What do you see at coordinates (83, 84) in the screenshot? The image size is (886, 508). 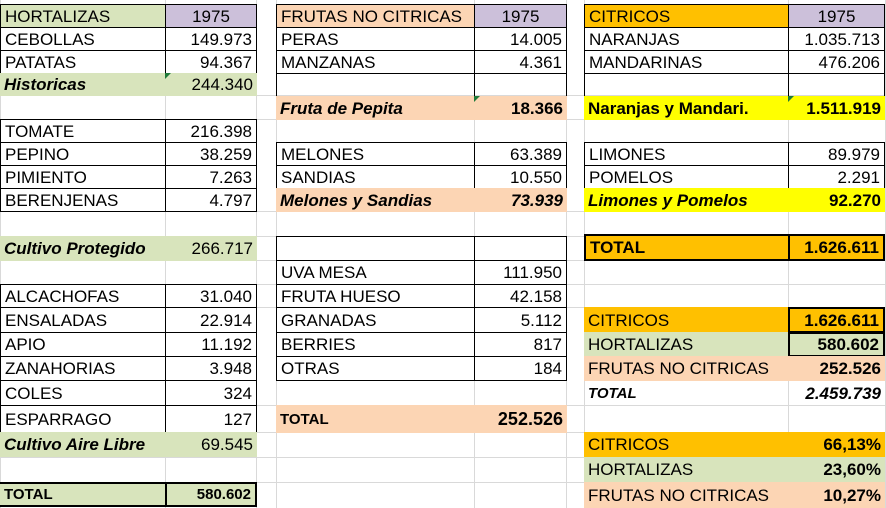 I see `historicas-label: Historicas` at bounding box center [83, 84].